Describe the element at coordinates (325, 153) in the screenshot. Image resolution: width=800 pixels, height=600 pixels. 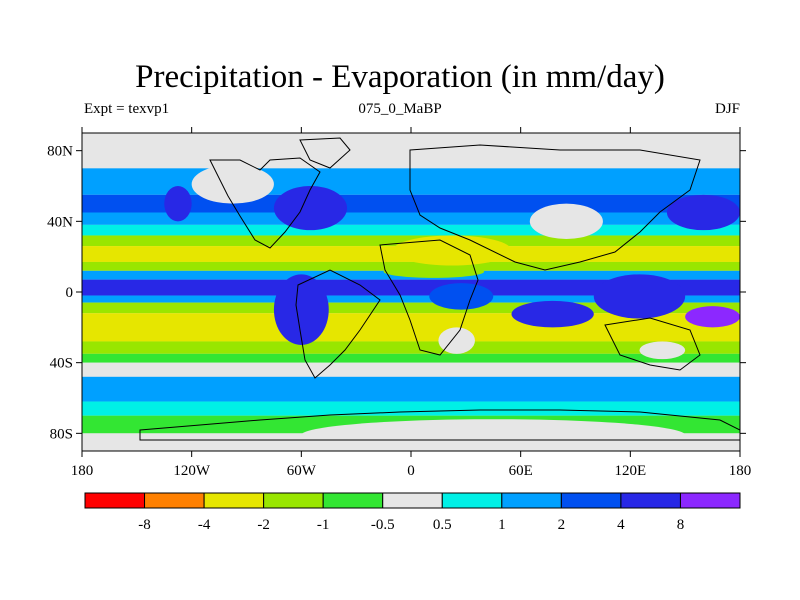
I see `coastline-greenland` at that location.